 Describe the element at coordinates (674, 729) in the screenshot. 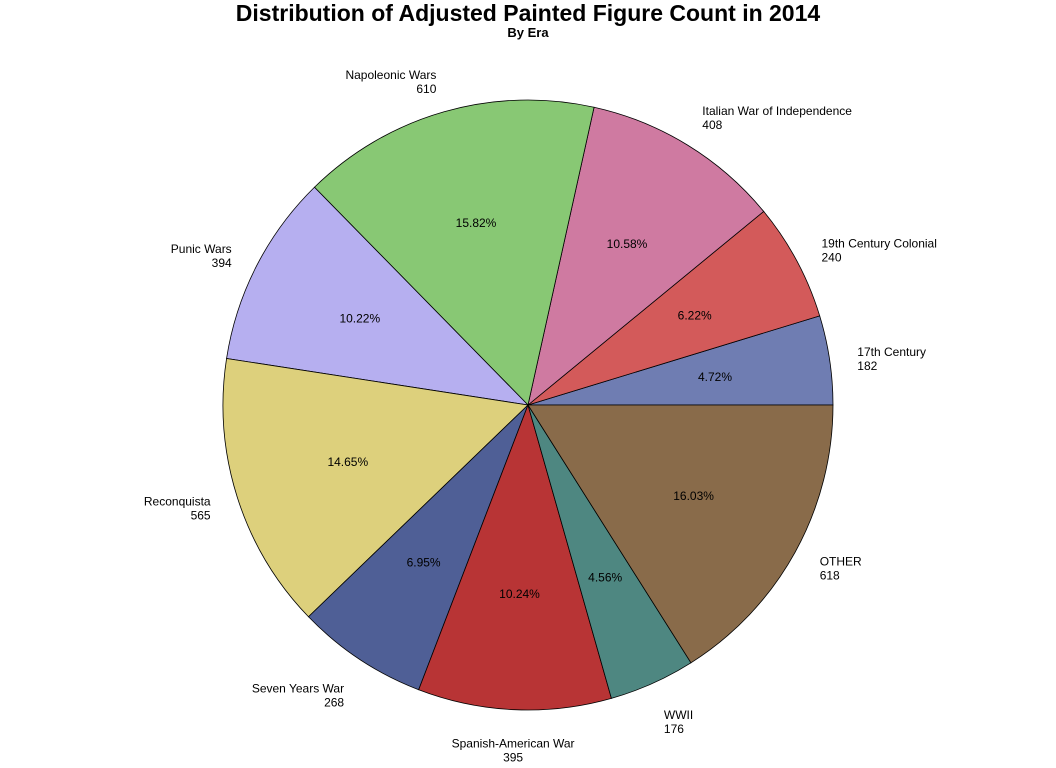

I see `category-value: 176` at that location.